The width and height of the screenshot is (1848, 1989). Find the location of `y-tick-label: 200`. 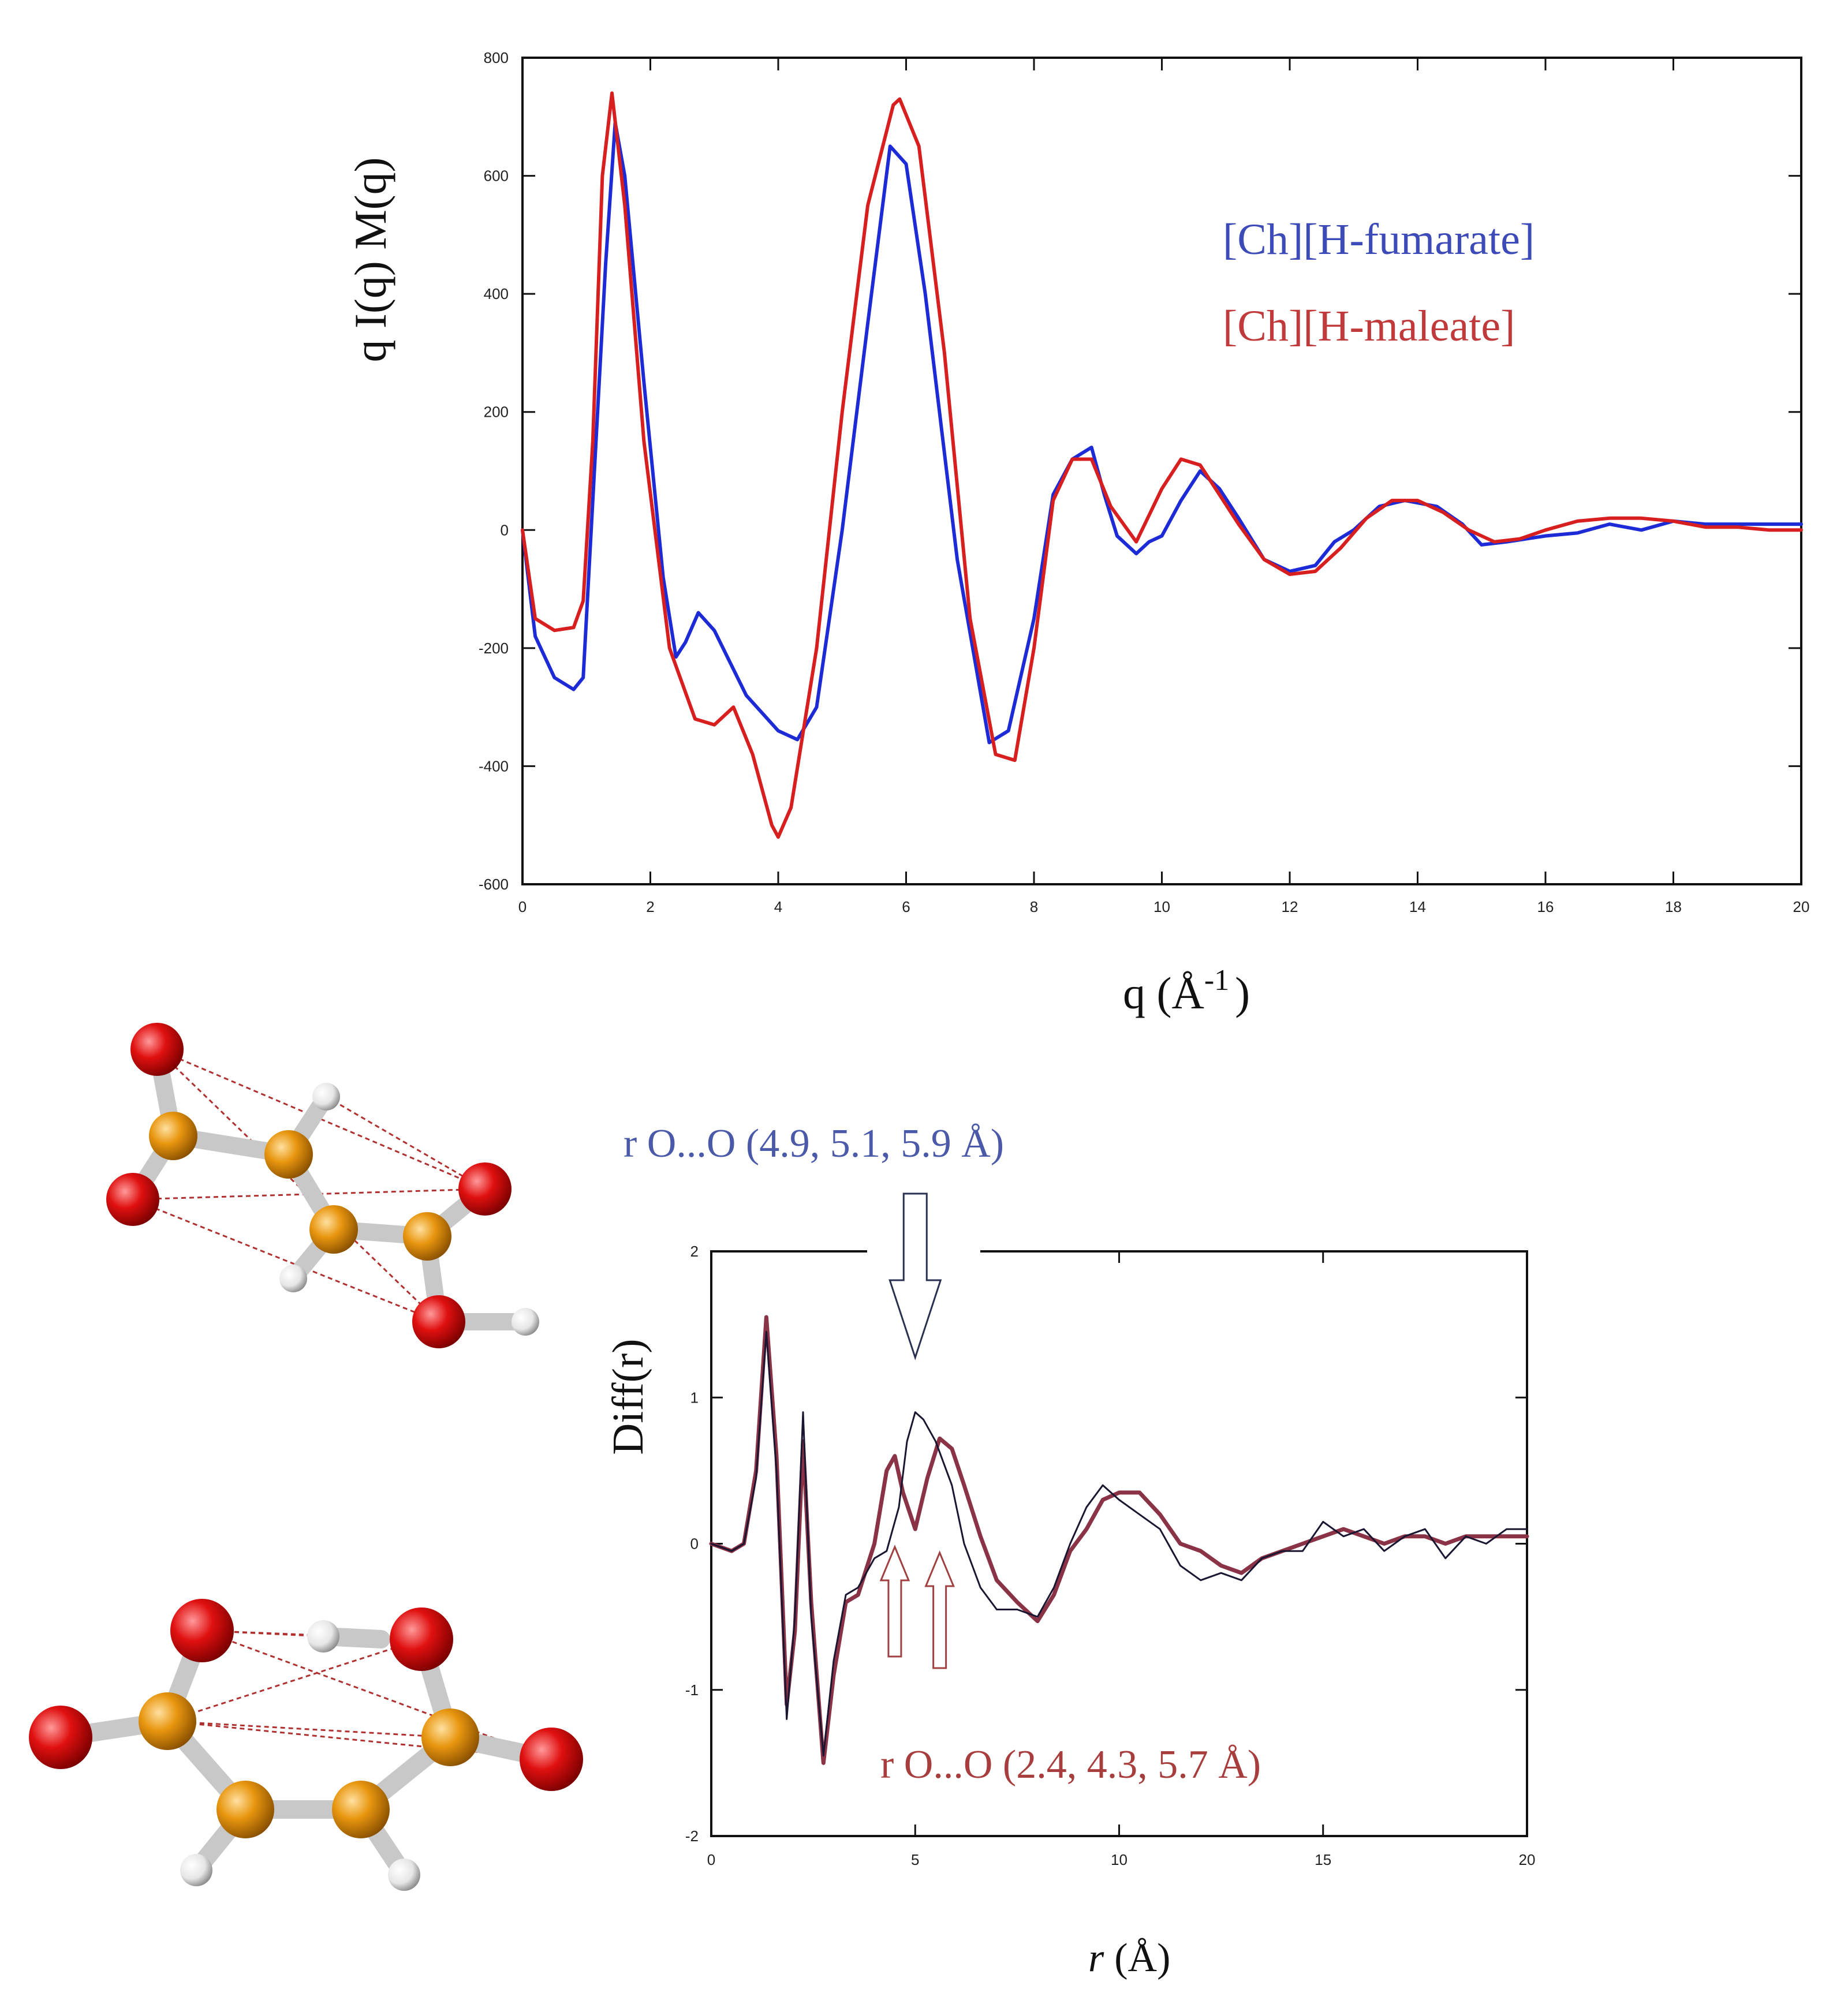

y-tick-label: 200 is located at coordinates (496, 412).